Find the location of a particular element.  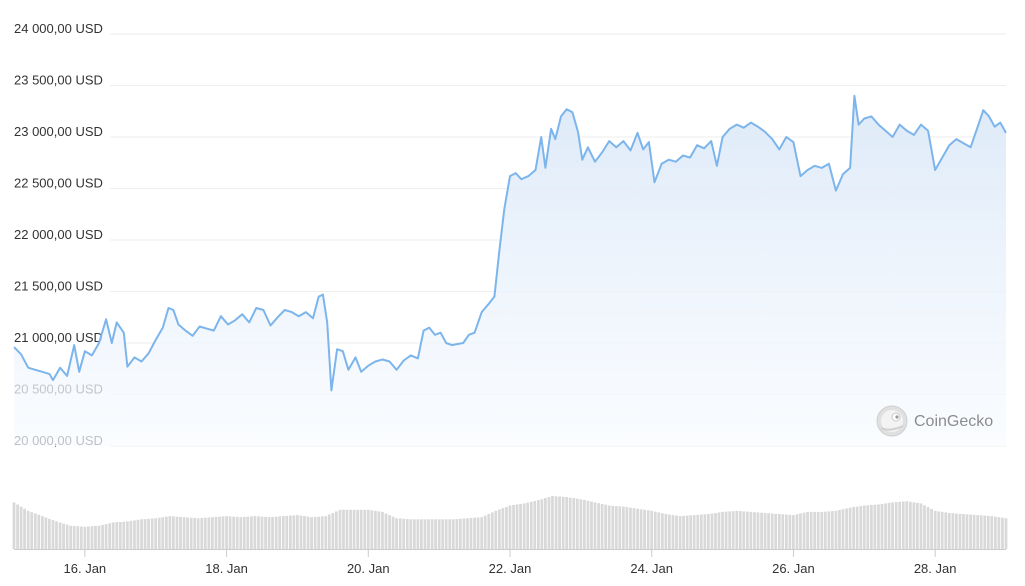

brand-name: CoinGecko is located at coordinates (953, 421).